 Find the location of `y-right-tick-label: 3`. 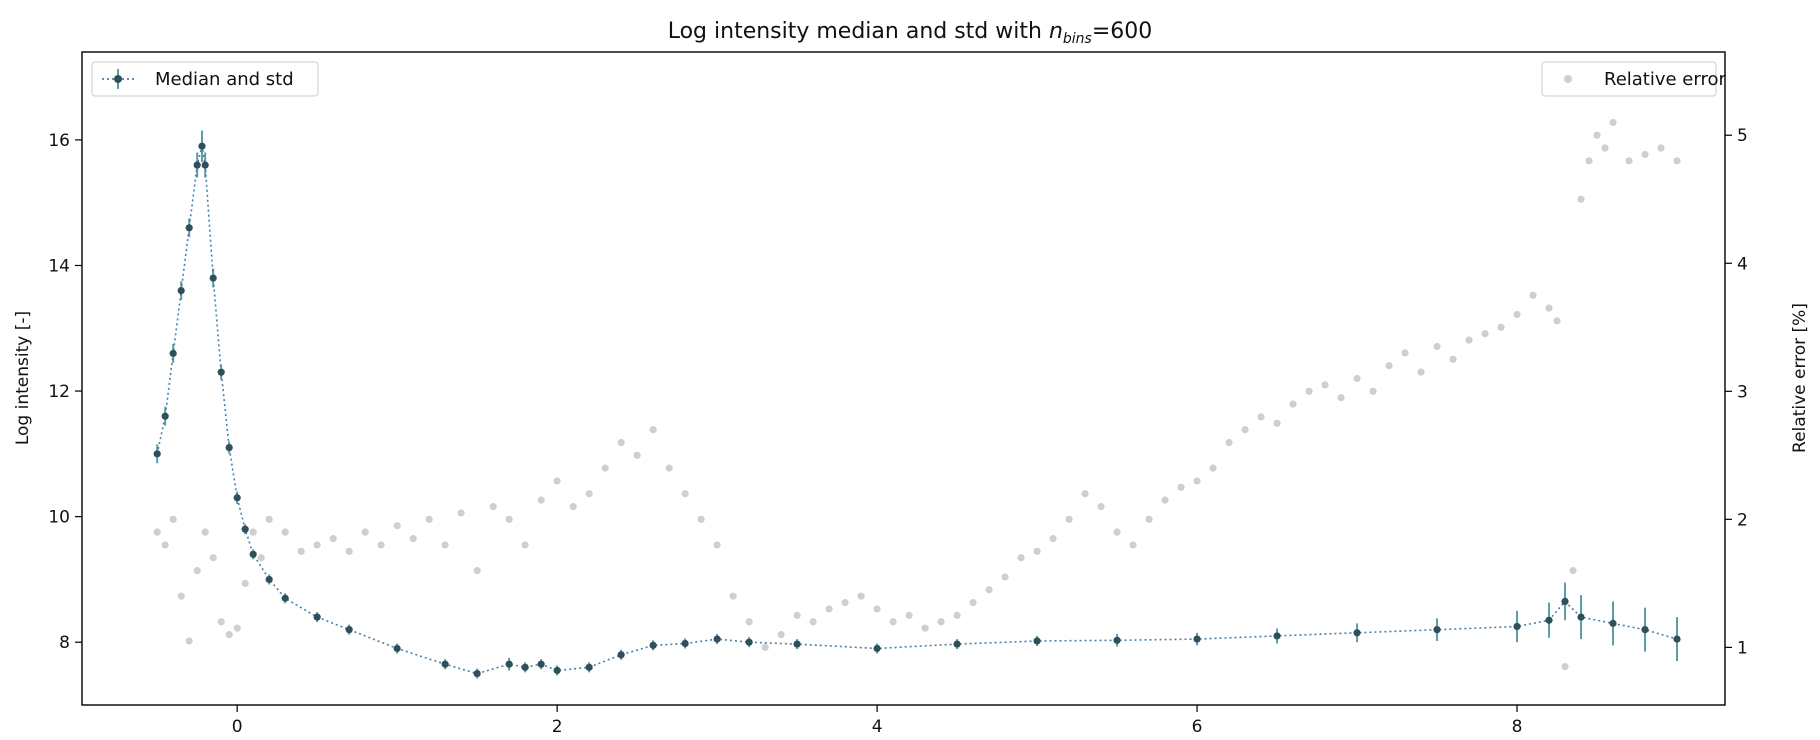

y-right-tick-label: 3 is located at coordinates (1742, 392).